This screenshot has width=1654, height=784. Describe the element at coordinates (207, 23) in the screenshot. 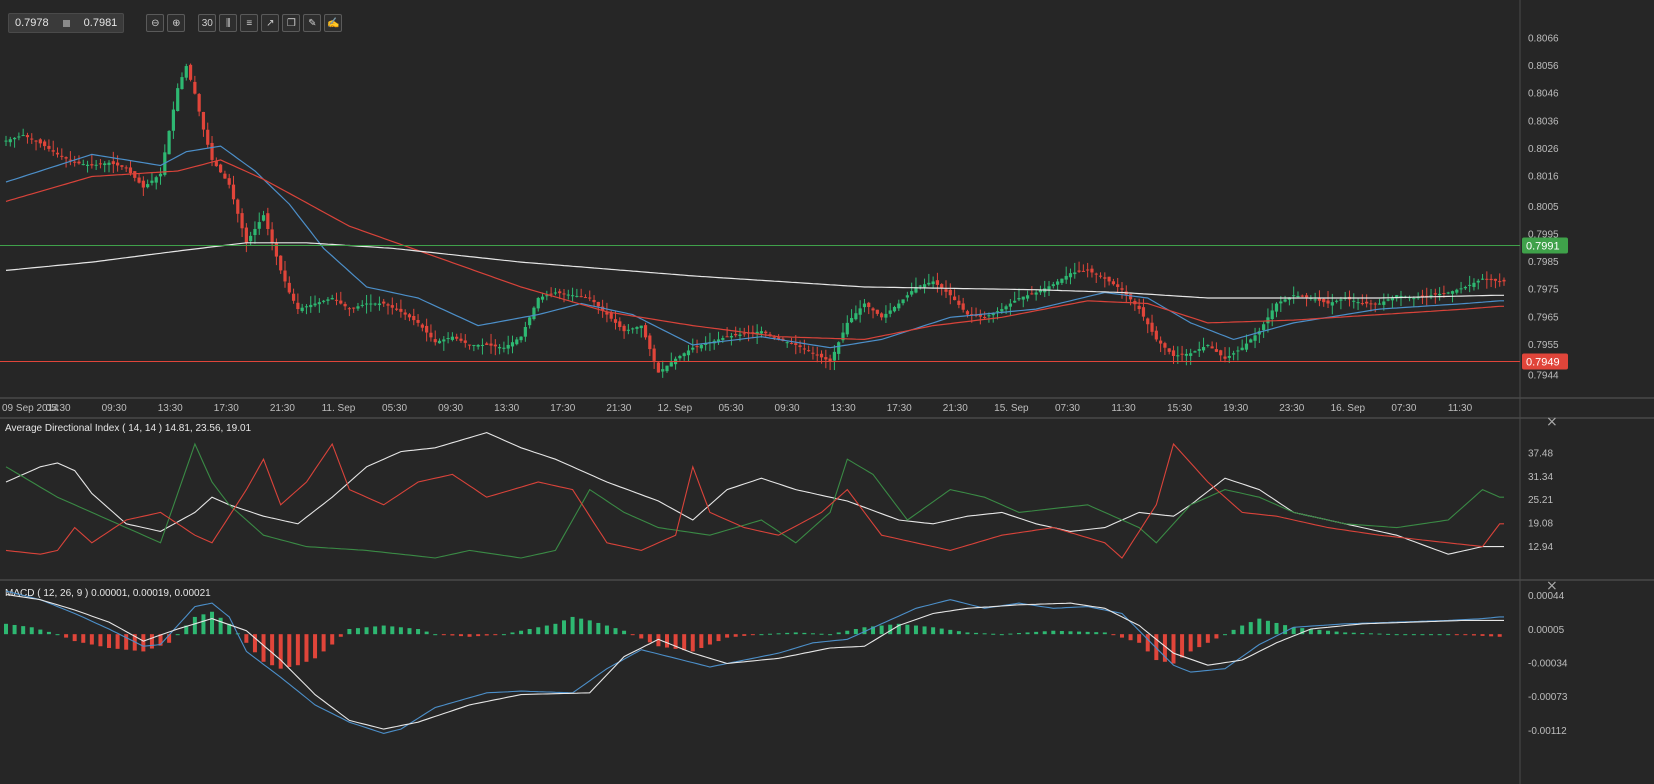

I see `timeframe-button: 30` at that location.